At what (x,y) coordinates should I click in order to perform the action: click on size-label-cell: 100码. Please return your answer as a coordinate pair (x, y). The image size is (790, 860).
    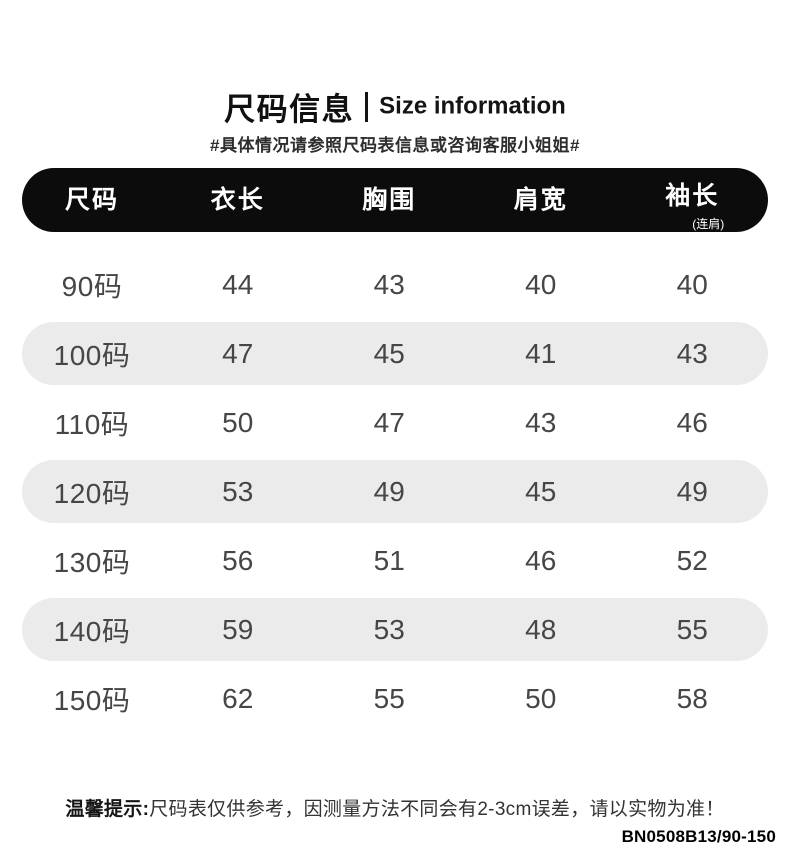
    Looking at the image, I should click on (92, 355).